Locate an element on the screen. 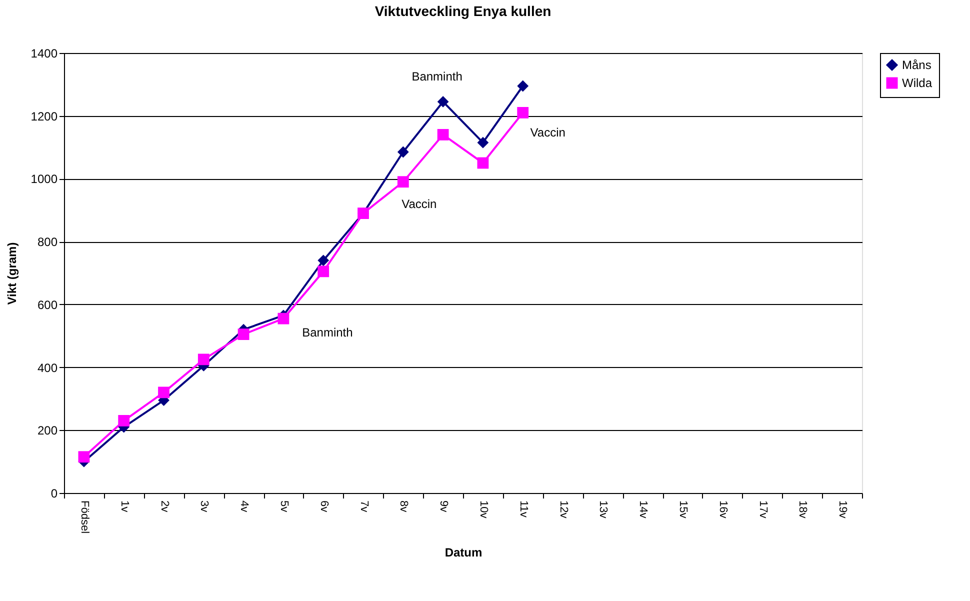 This screenshot has width=970, height=601. y-tick-label: 1000 is located at coordinates (44, 179).